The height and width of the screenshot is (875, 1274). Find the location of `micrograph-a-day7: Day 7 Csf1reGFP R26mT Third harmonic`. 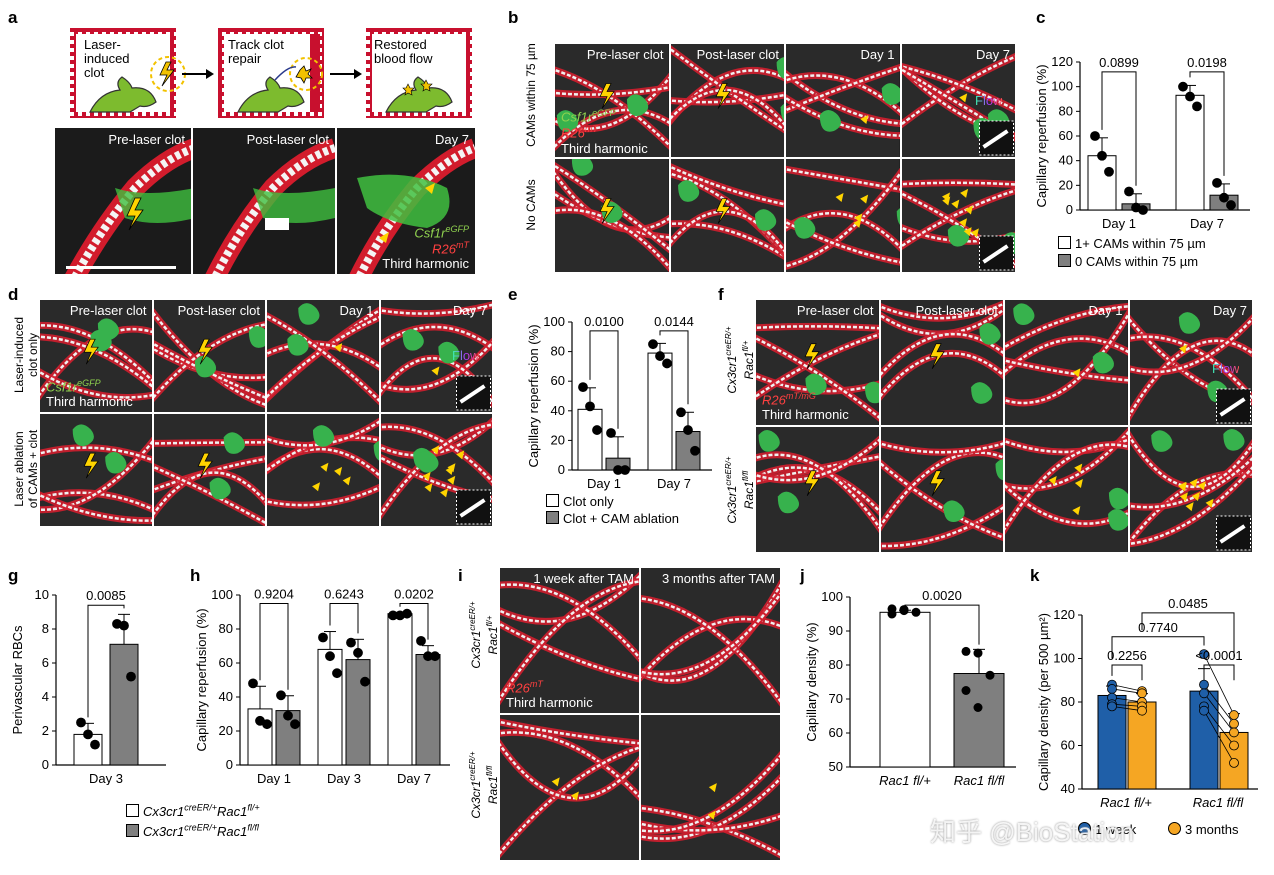

micrograph-a-day7: Day 7 Csf1reGFP R26mT Third harmonic is located at coordinates (406, 201).